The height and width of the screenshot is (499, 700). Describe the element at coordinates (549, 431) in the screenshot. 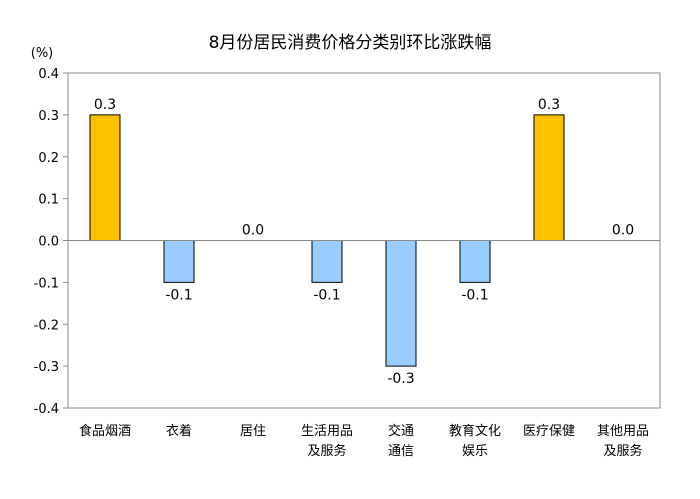

I see `x-tick-label: 医疗保健` at that location.